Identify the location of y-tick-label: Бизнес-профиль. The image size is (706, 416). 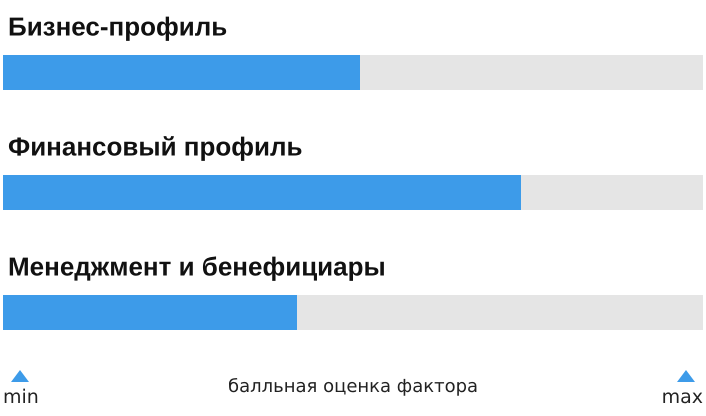
(118, 27).